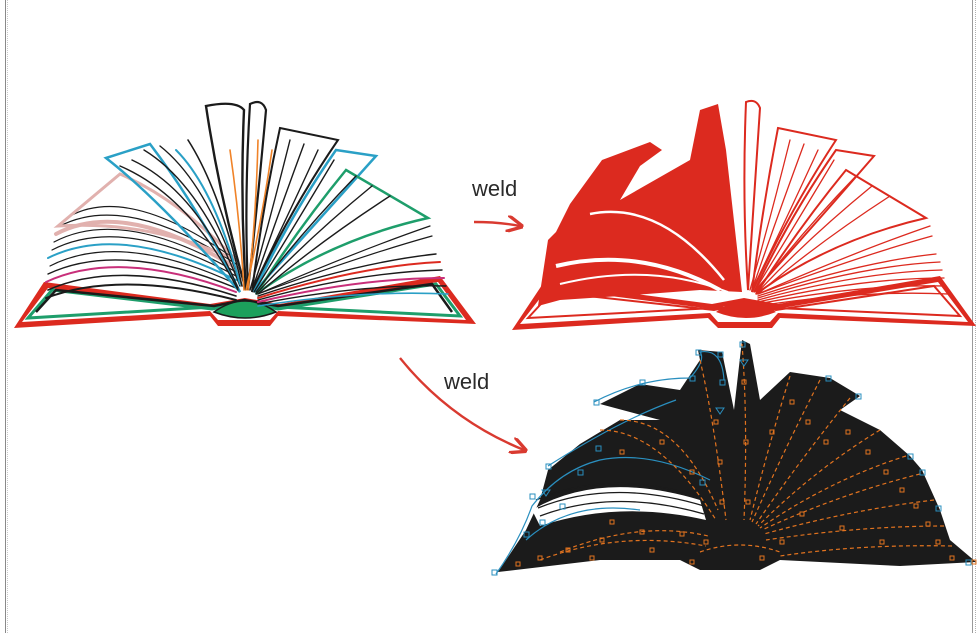 This screenshot has width=980, height=633. I want to click on result-welded-mass, so click(640, 205).